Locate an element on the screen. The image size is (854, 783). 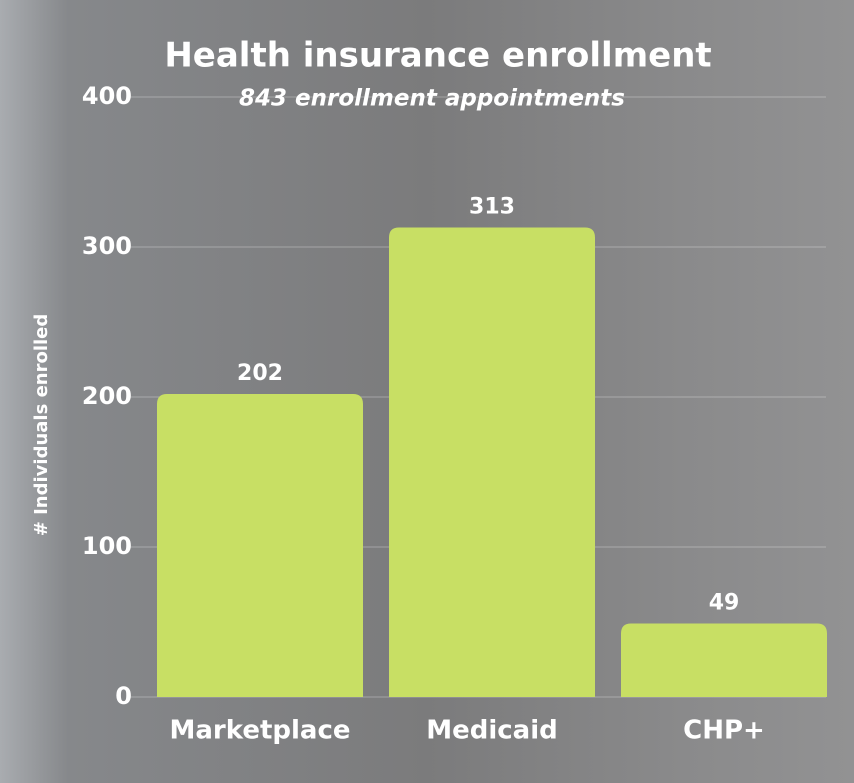
chart-title: Health insurance enrollment is located at coordinates (437, 56).